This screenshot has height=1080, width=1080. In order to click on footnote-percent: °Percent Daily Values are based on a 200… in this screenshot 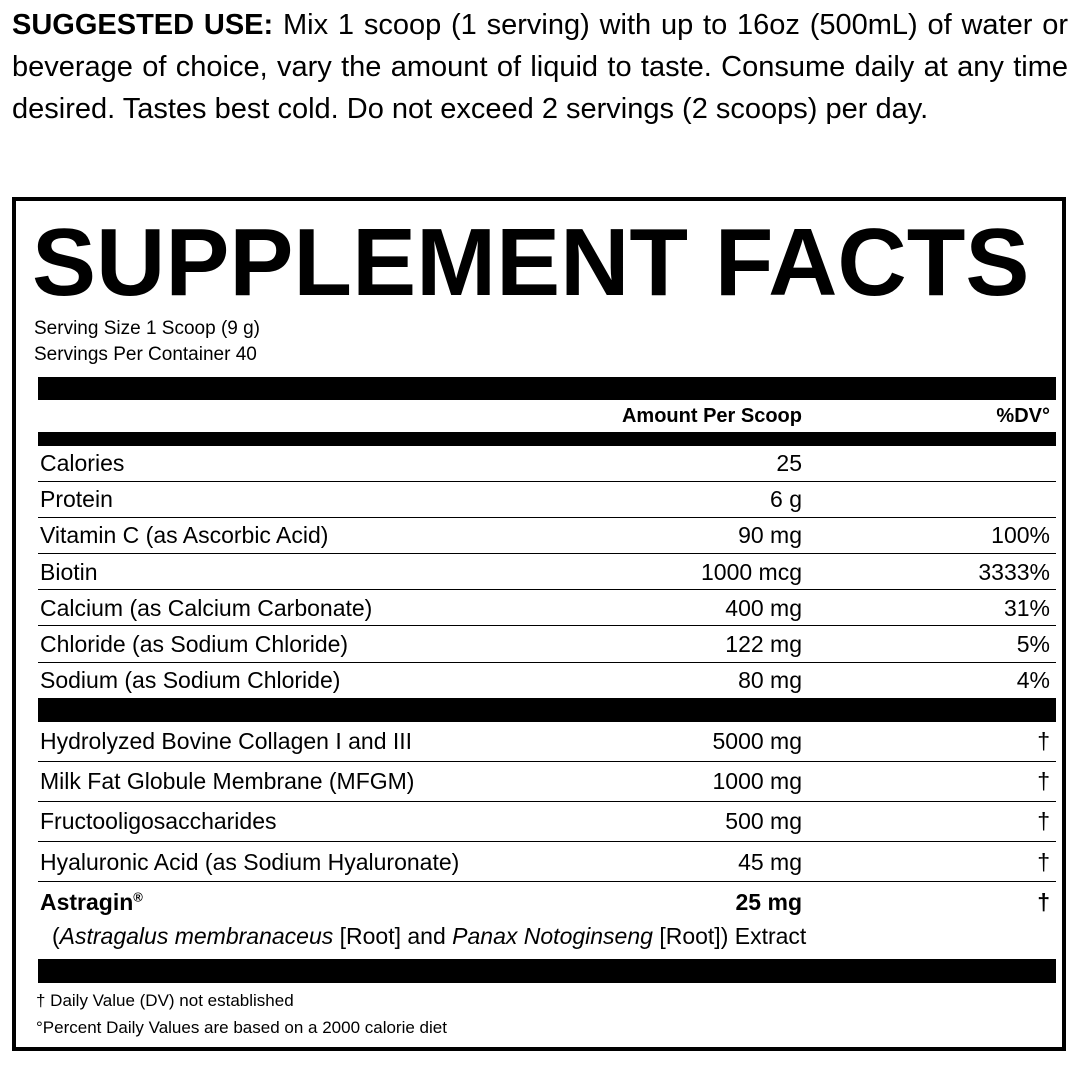, I will do `click(241, 1027)`.